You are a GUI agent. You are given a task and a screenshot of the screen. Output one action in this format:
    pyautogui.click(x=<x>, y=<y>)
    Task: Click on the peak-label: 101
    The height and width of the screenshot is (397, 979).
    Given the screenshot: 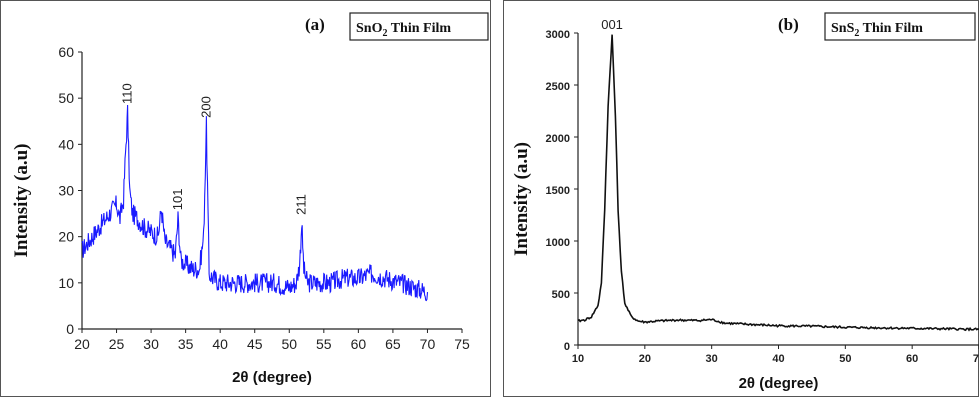 What is the action you would take?
    pyautogui.click(x=177, y=199)
    